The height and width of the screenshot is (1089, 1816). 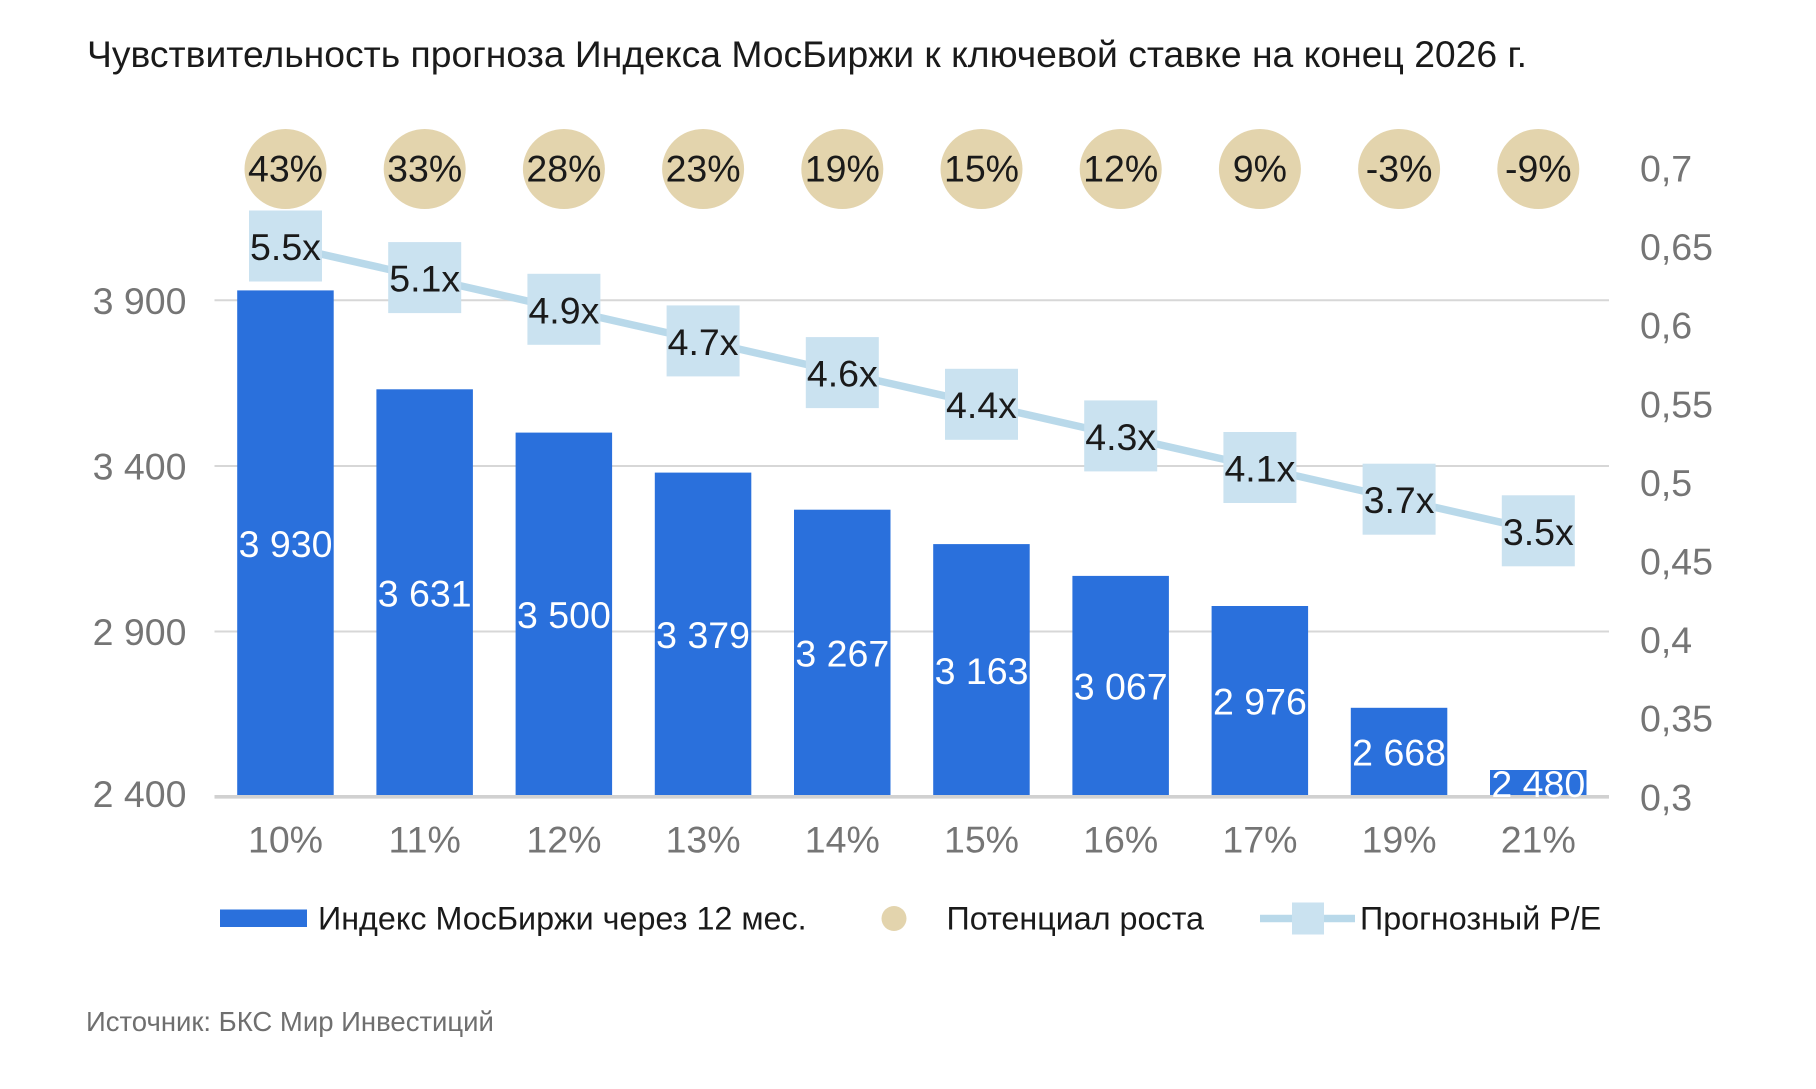 What do you see at coordinates (424, 279) in the screenshot?
I see `svg-text: 5.1x` at bounding box center [424, 279].